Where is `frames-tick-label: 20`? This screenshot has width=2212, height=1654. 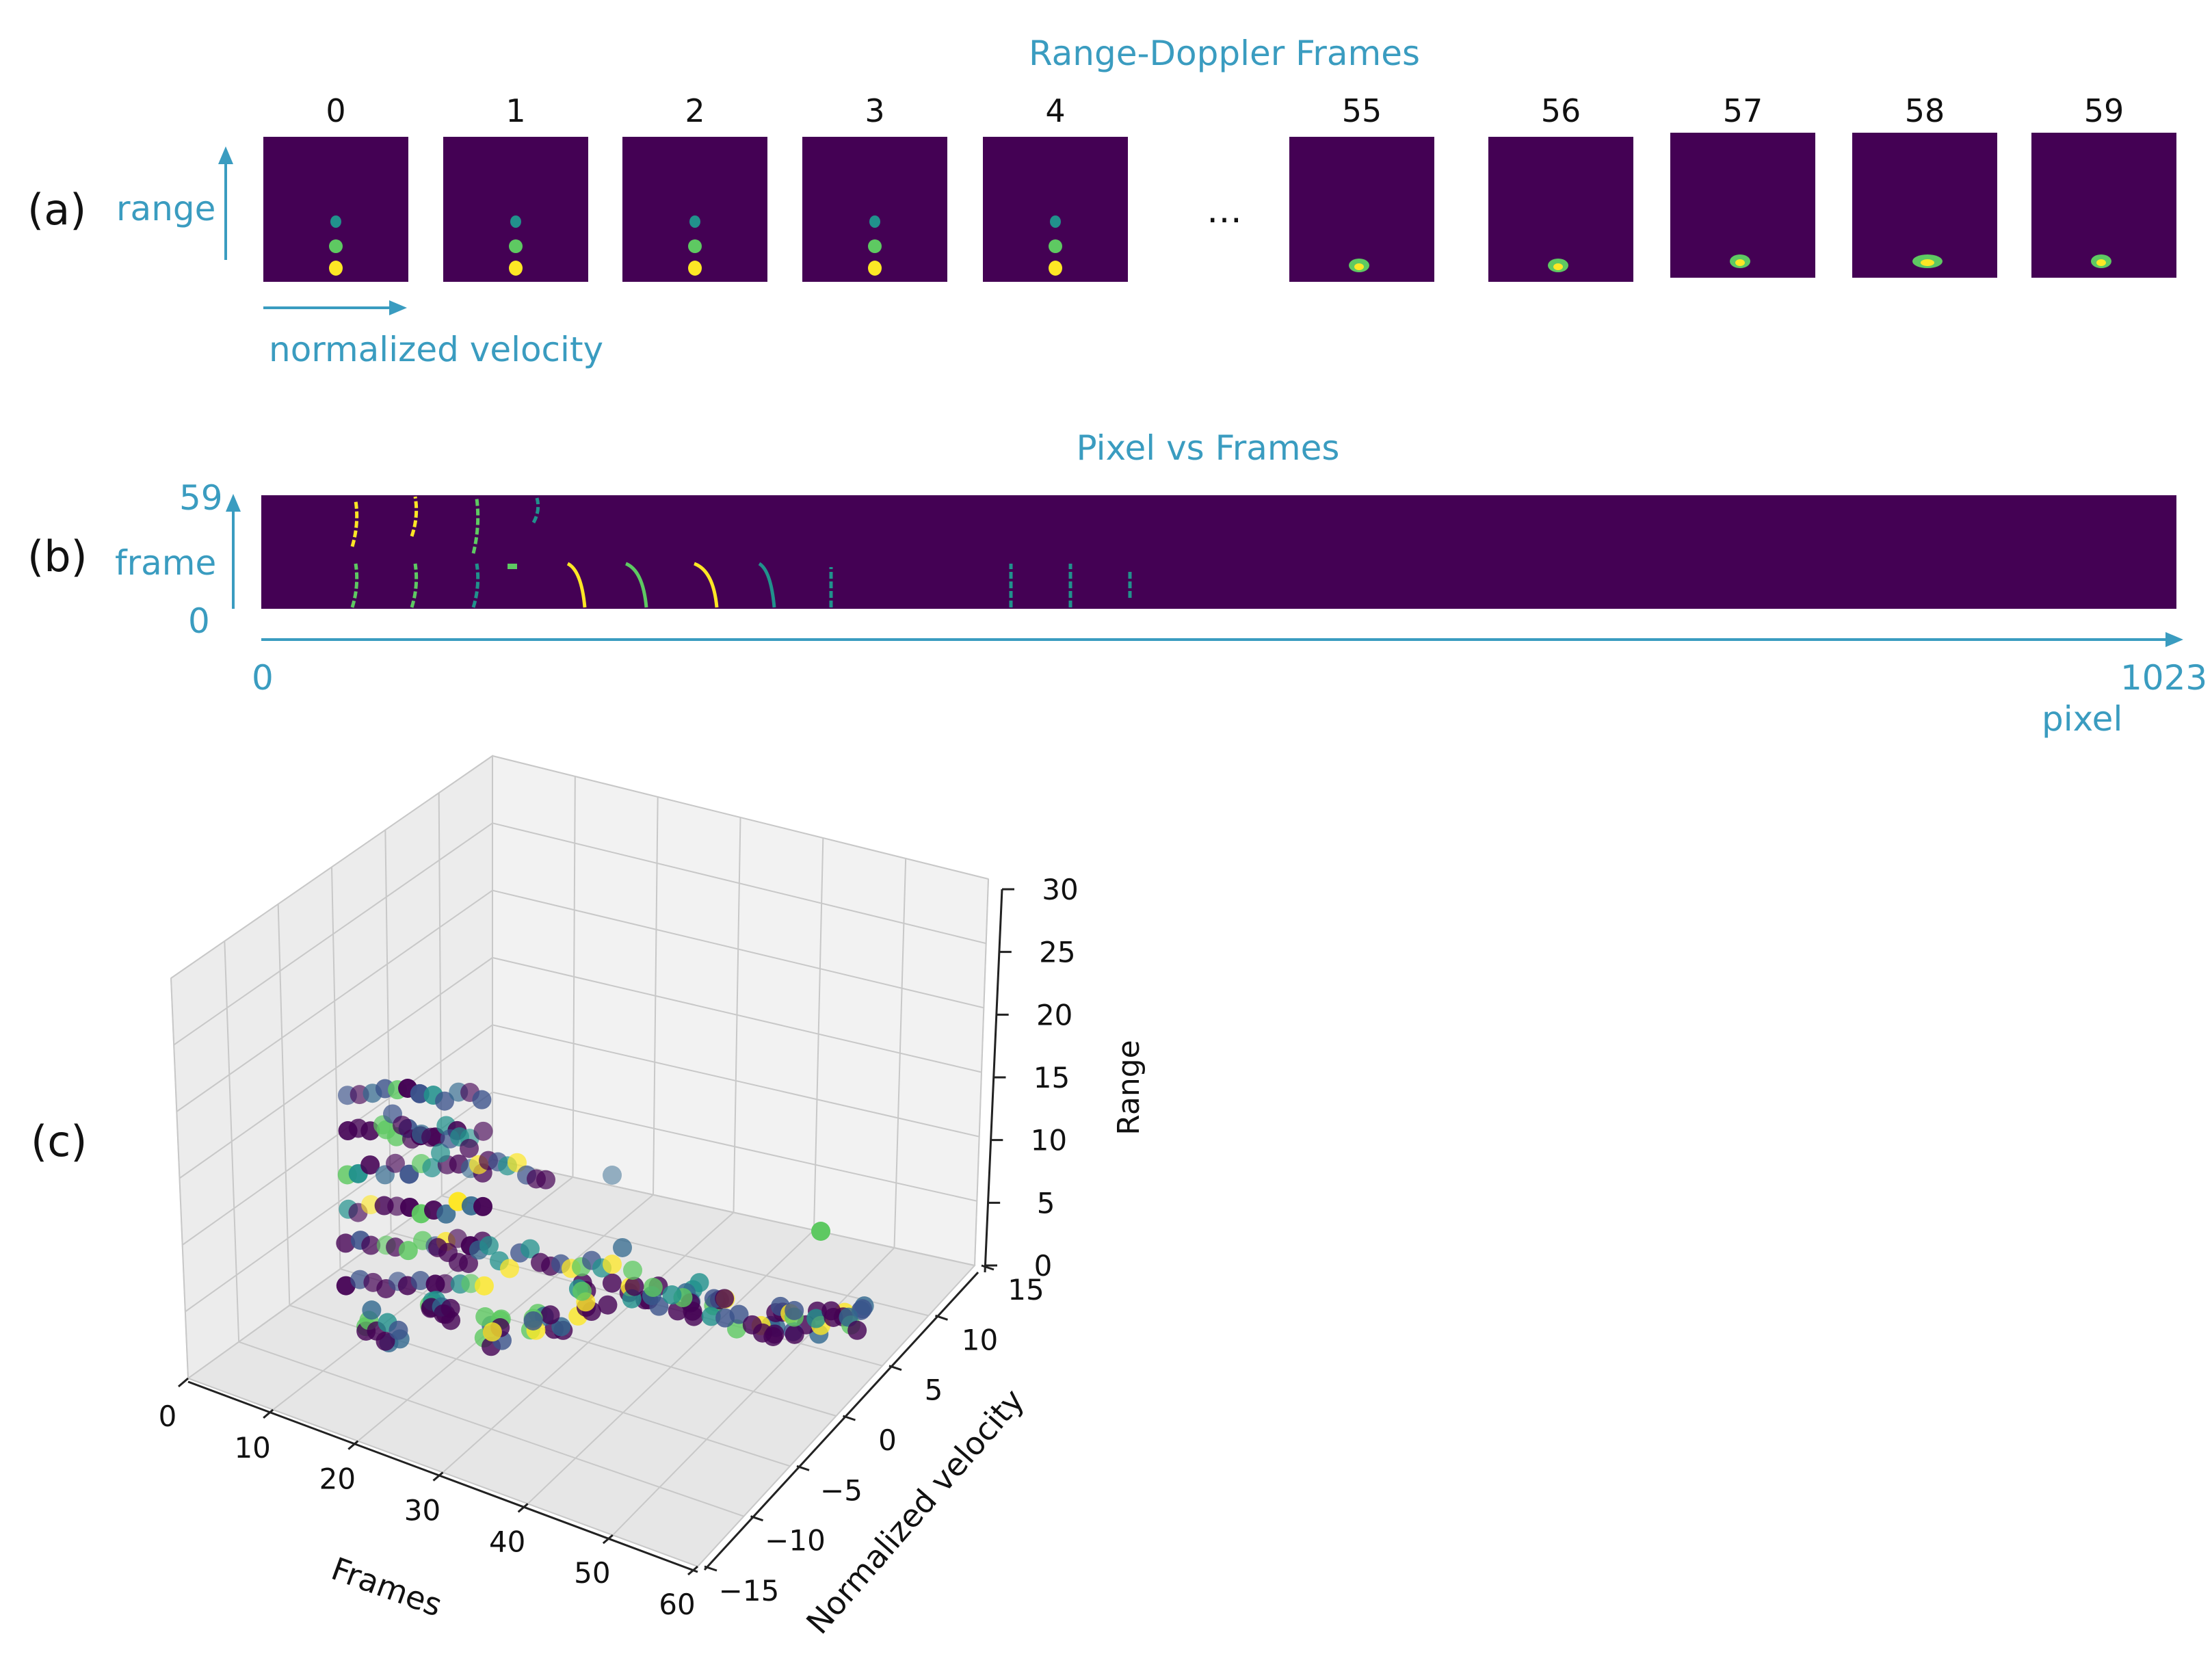 frames-tick-label: 20 is located at coordinates (337, 1479).